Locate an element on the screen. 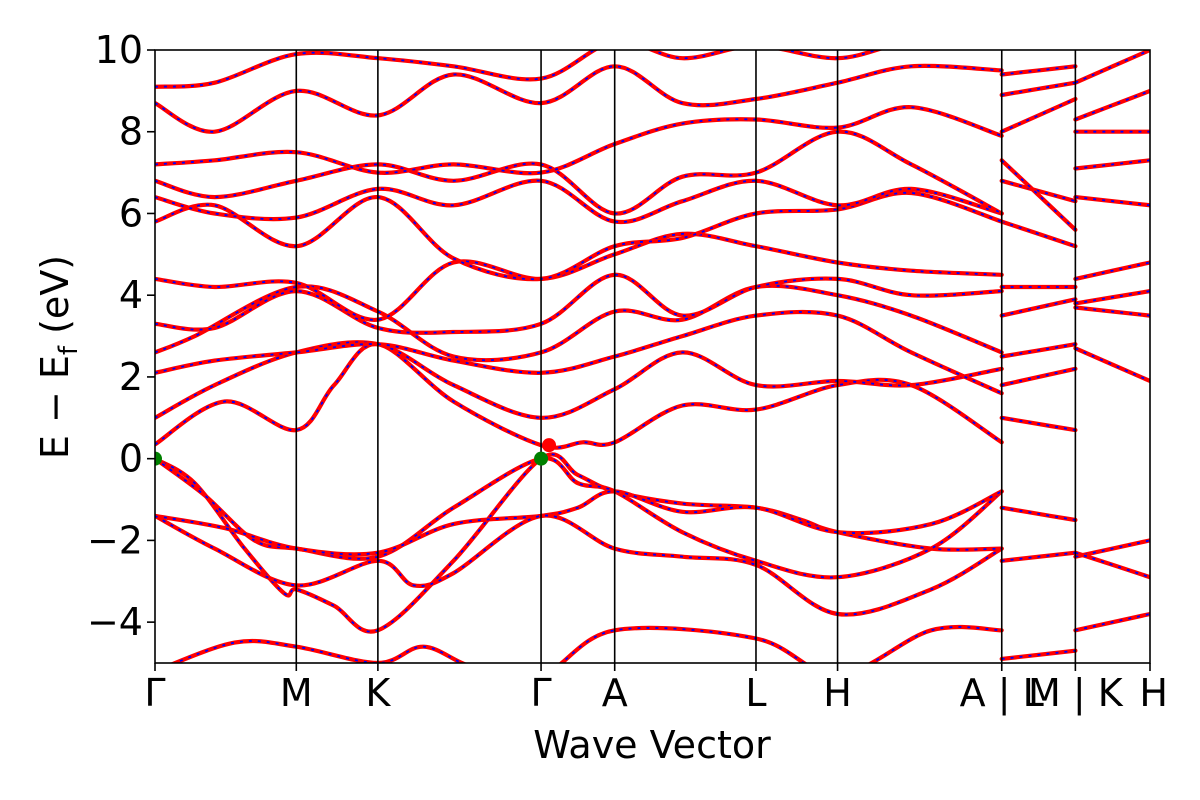  y-axis-label-subscript: f is located at coordinates (69, 350).